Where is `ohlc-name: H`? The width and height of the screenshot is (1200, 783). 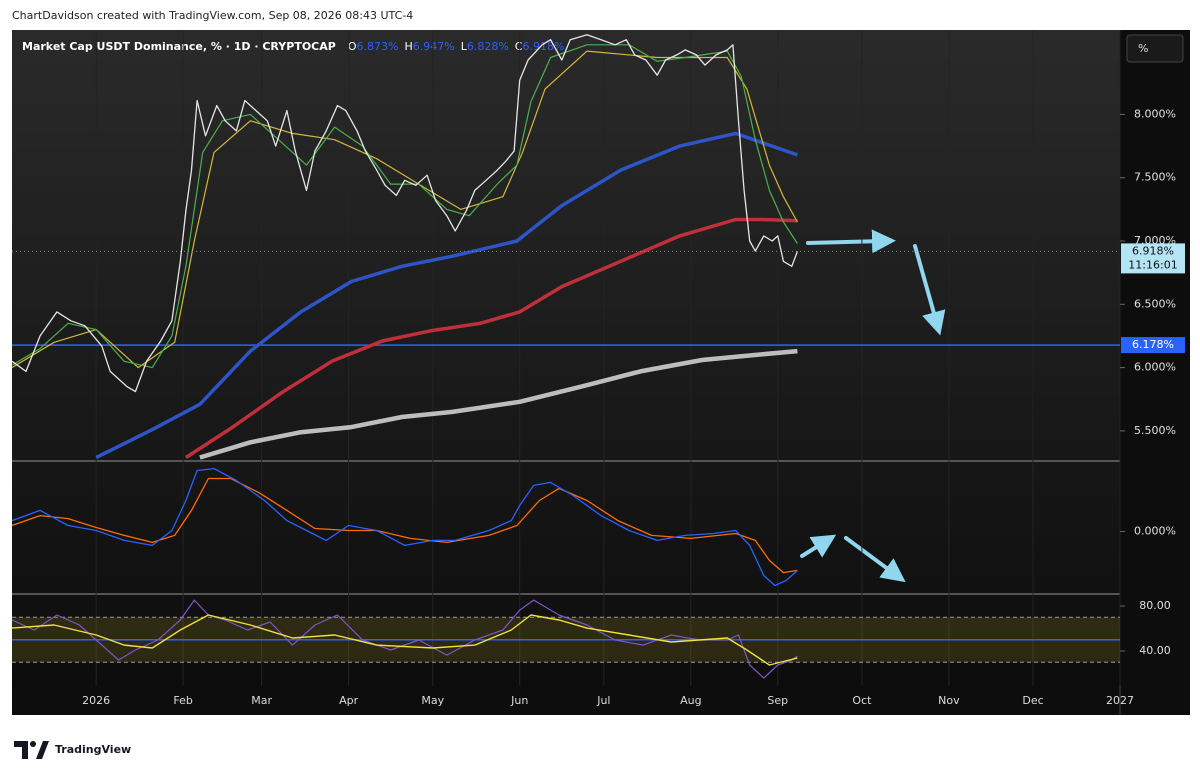 ohlc-name: H is located at coordinates (408, 46).